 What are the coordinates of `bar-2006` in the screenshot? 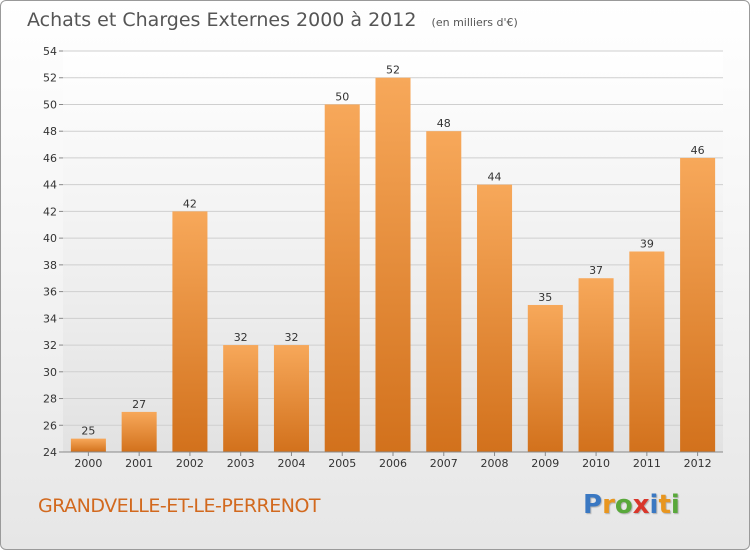 It's located at (393, 264).